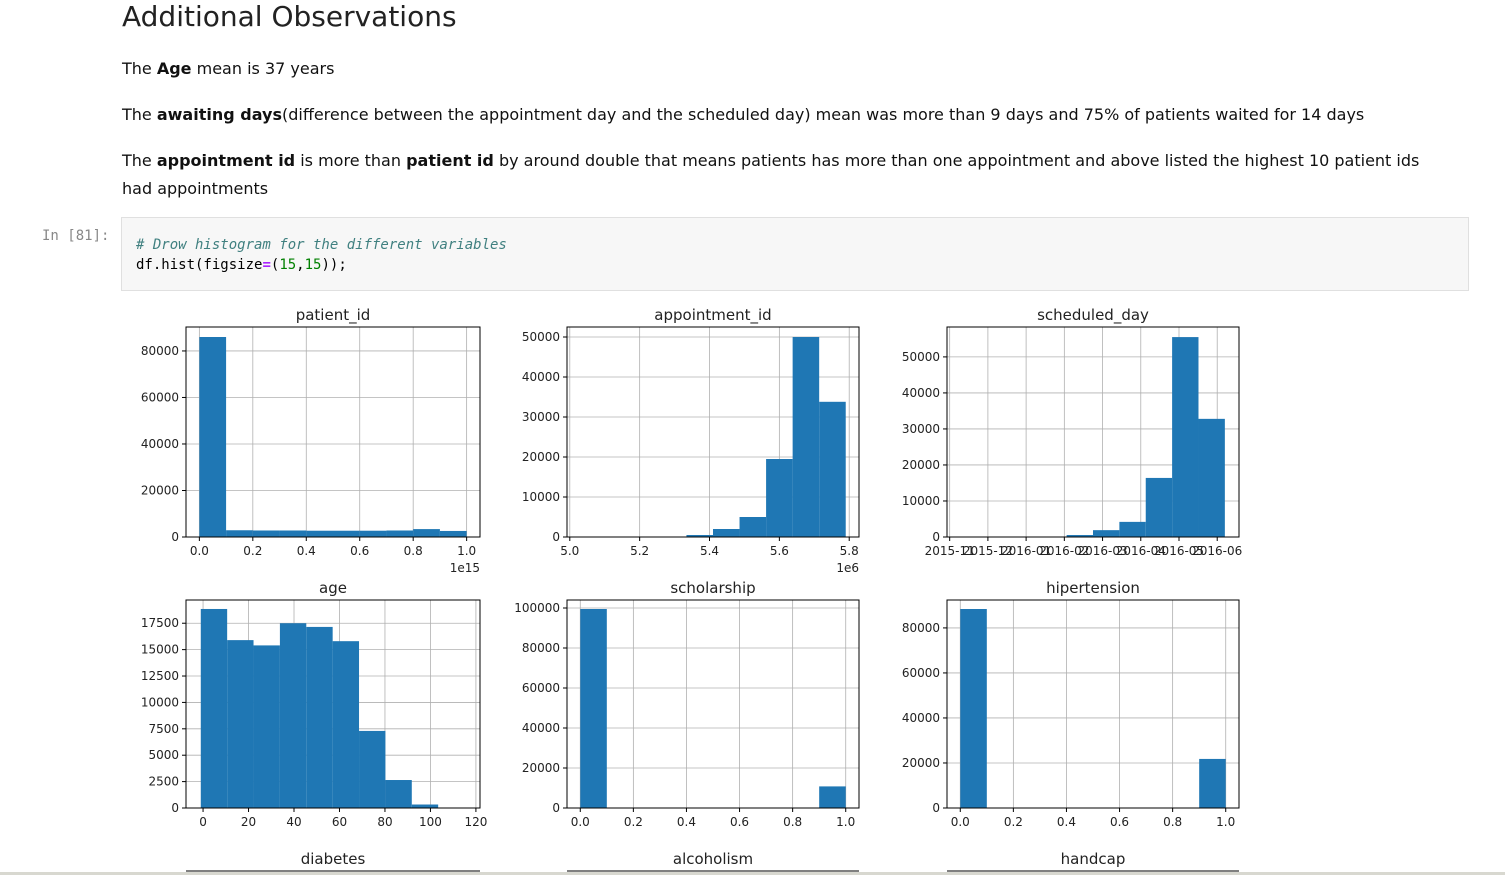 This screenshot has height=875, width=1505. What do you see at coordinates (709, 551) in the screenshot?
I see `x-tick-label: 5.4` at bounding box center [709, 551].